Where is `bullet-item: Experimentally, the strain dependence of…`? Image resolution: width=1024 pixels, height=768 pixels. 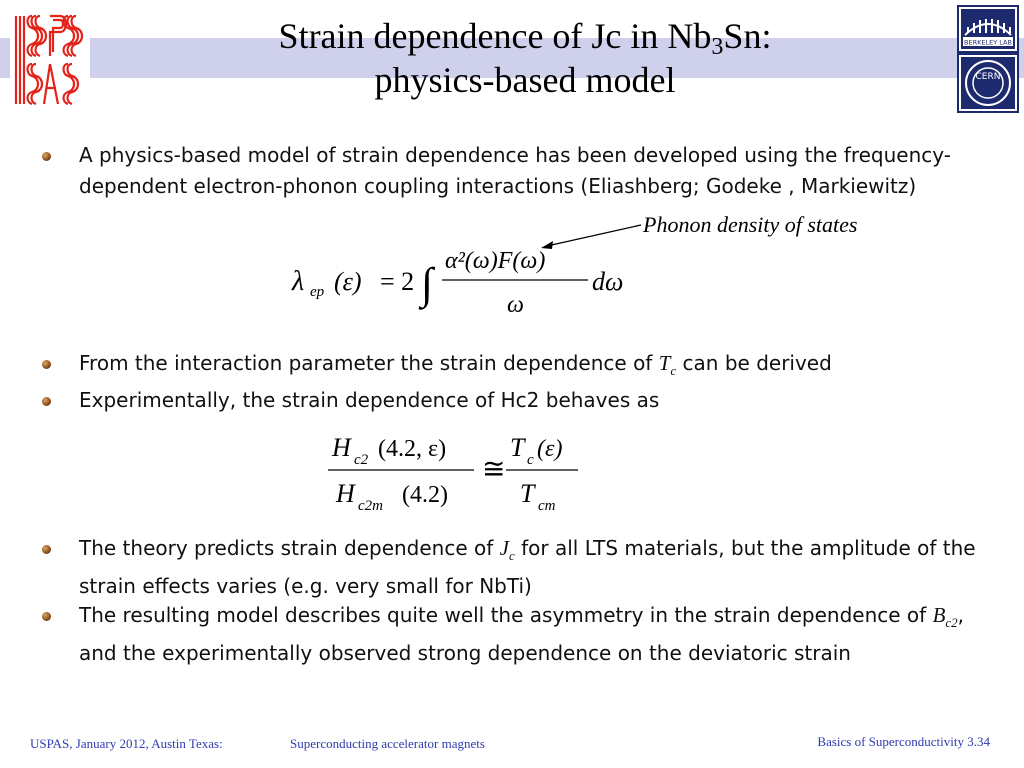 bullet-item: Experimentally, the strain dependence of… is located at coordinates (509, 400).